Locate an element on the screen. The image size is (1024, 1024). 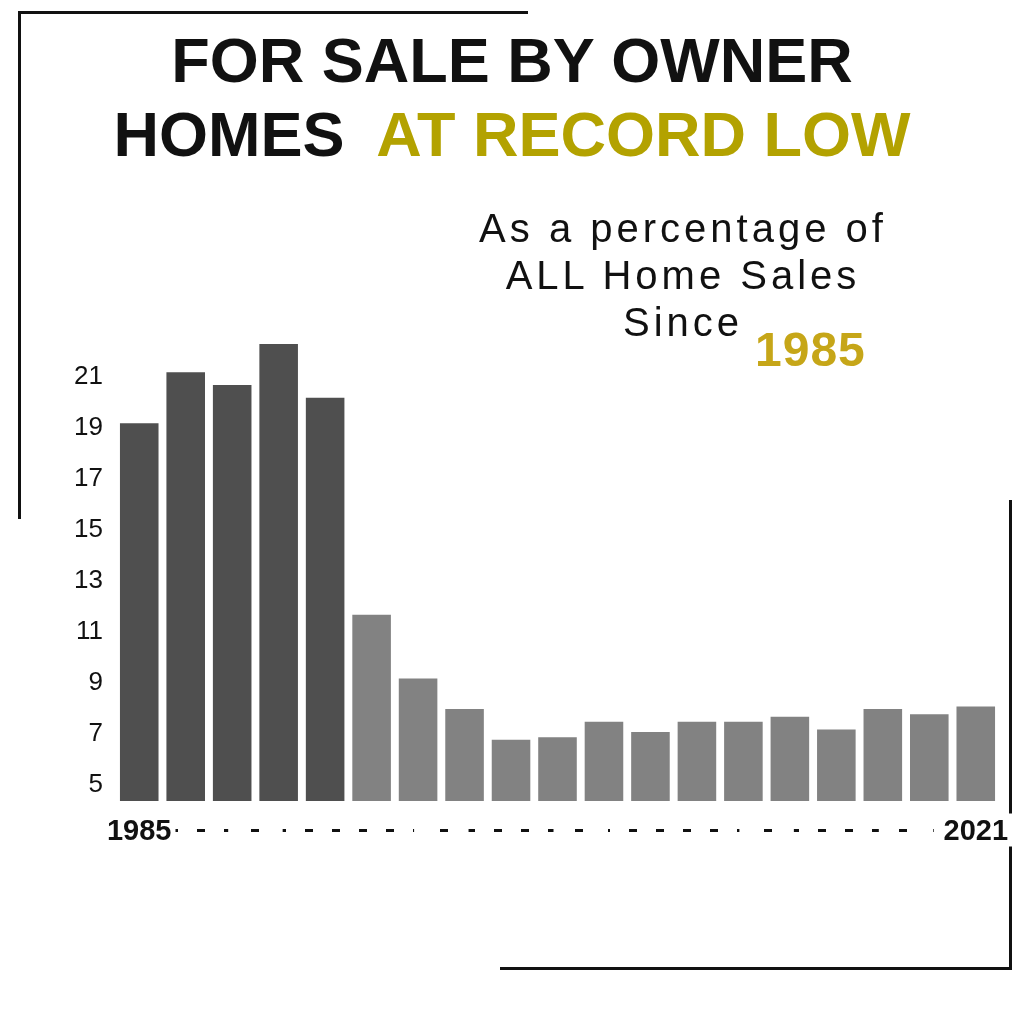
y-tick-label: 5 is located at coordinates (95, 783).